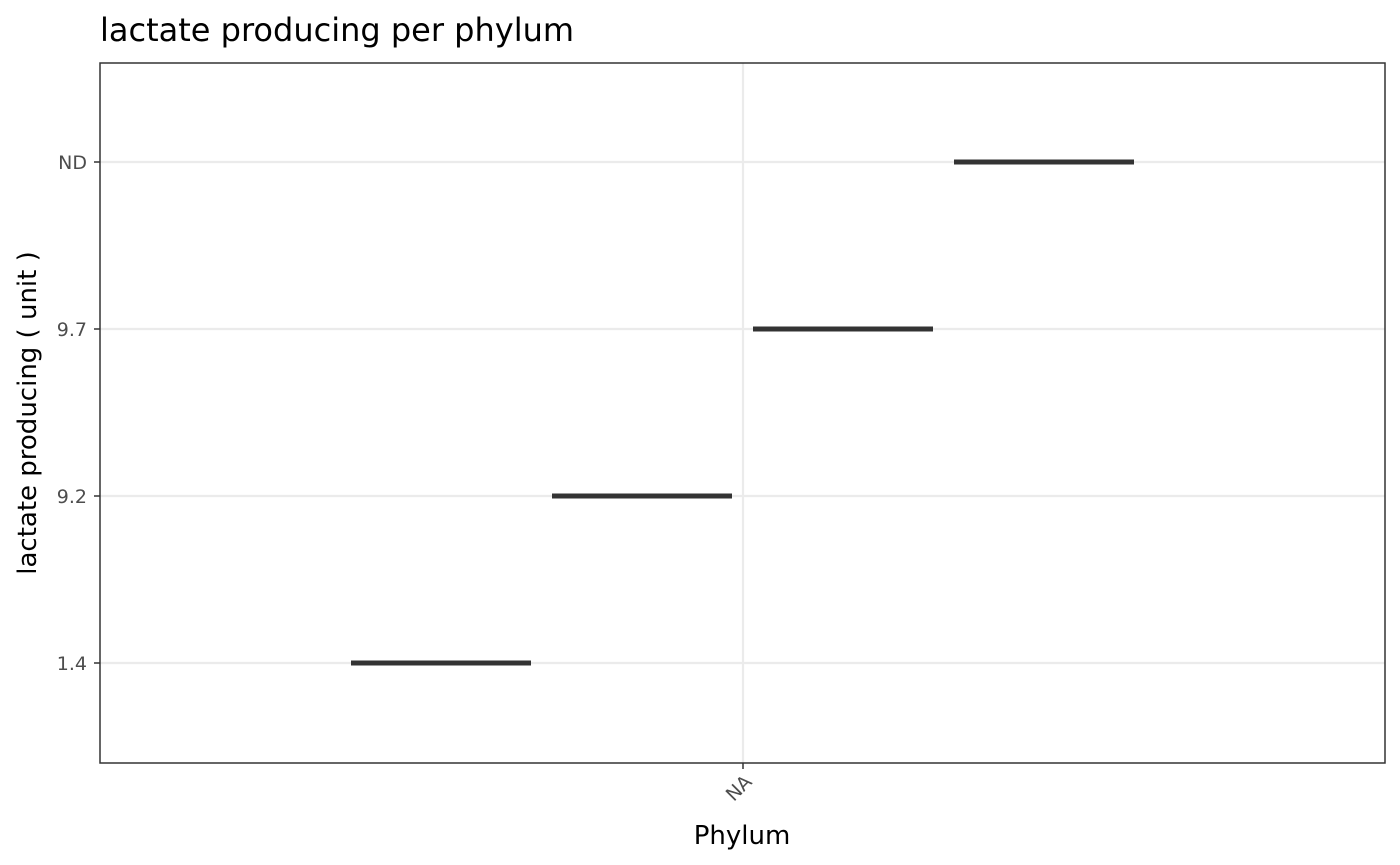  I want to click on y-tick-label: 9.2, so click(72, 497).